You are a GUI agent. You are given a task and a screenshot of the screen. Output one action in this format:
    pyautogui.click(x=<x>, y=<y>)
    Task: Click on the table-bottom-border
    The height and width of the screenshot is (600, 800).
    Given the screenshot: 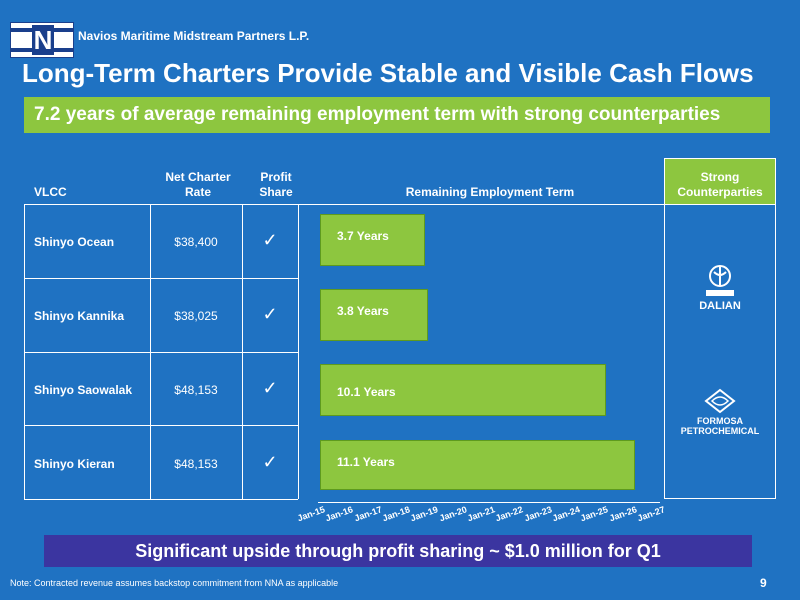 What is the action you would take?
    pyautogui.click(x=161, y=499)
    